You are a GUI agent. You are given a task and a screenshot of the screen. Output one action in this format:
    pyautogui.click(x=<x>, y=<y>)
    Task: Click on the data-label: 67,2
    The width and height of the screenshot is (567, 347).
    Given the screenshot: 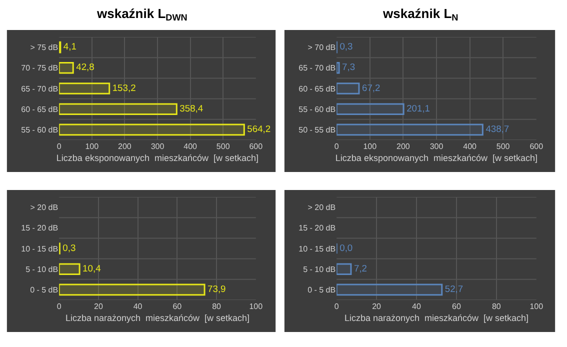 What is the action you would take?
    pyautogui.click(x=371, y=87)
    